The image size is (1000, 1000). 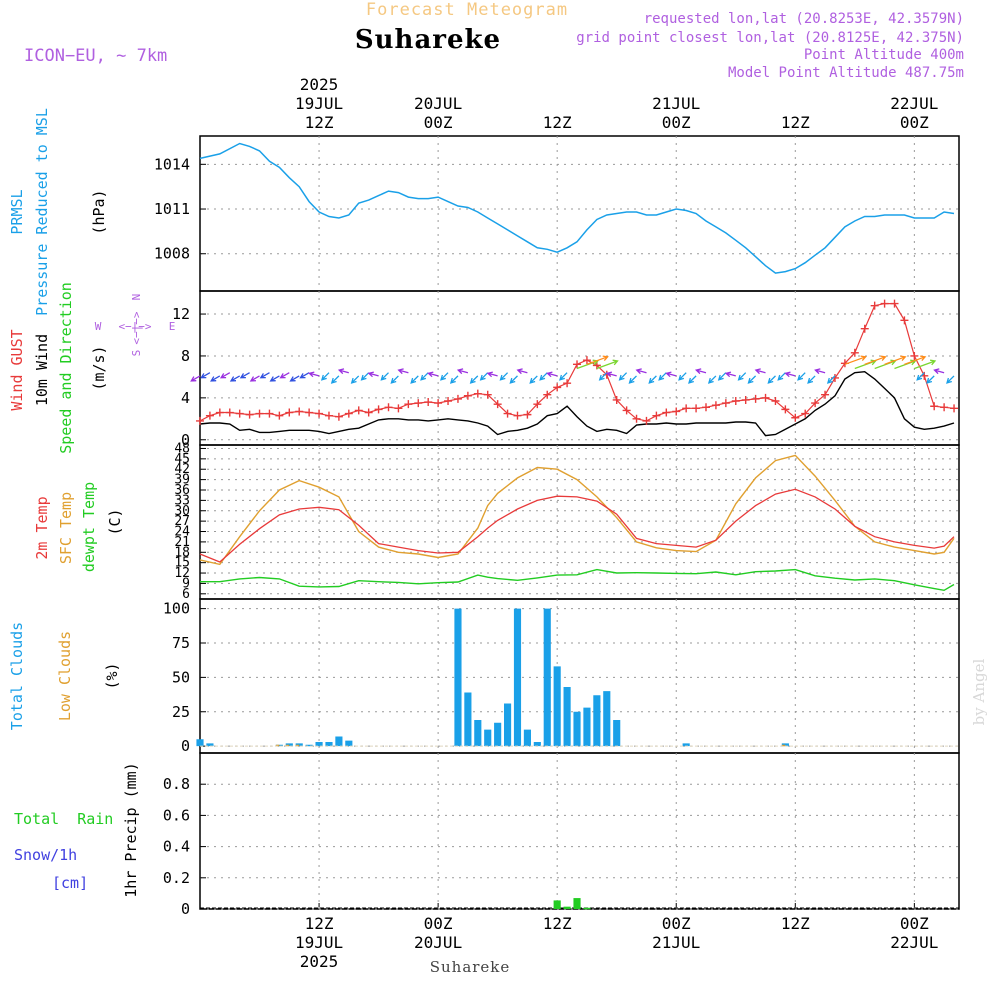 I want to click on point-altitude: Point Altitude 400m, so click(x=884, y=55).